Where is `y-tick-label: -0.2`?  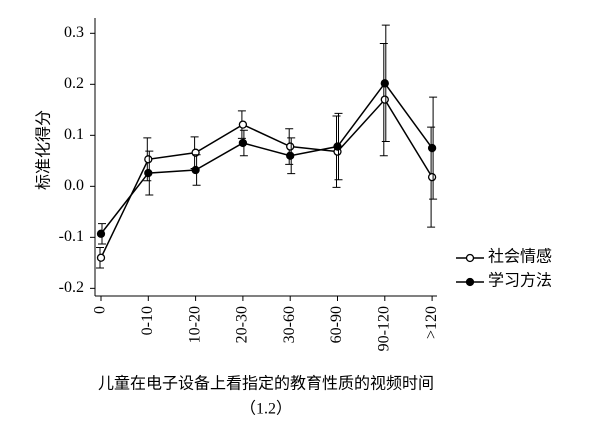 y-tick-label: -0.2 is located at coordinates (71, 287).